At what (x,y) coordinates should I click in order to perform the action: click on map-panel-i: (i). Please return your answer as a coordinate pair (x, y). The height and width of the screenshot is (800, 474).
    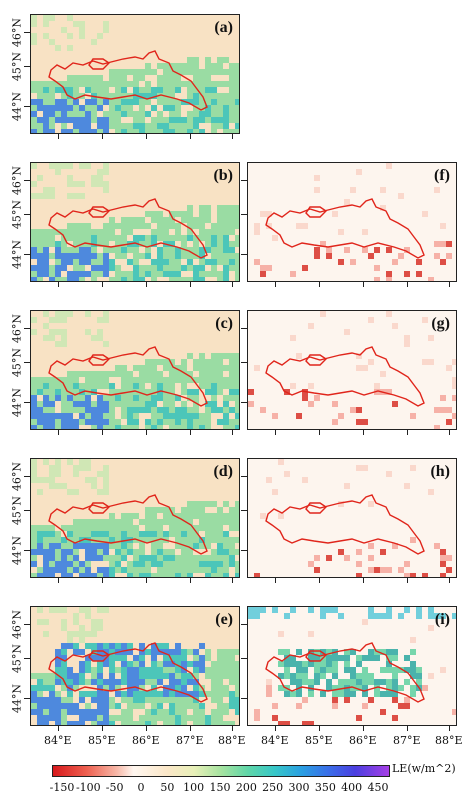
    Looking at the image, I should click on (352, 666).